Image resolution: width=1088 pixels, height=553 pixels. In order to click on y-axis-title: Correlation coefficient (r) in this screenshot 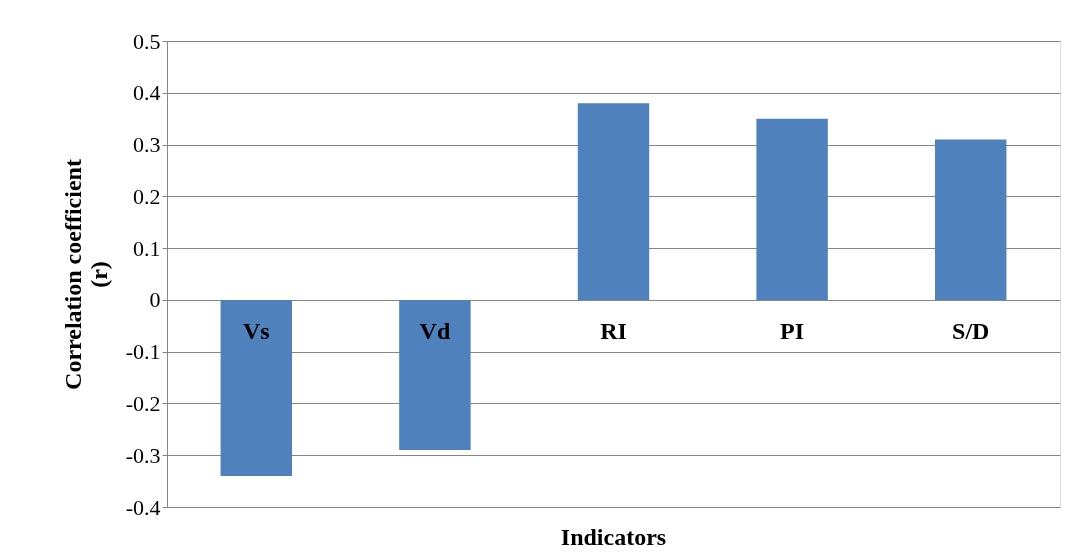, I will do `click(85, 274)`.